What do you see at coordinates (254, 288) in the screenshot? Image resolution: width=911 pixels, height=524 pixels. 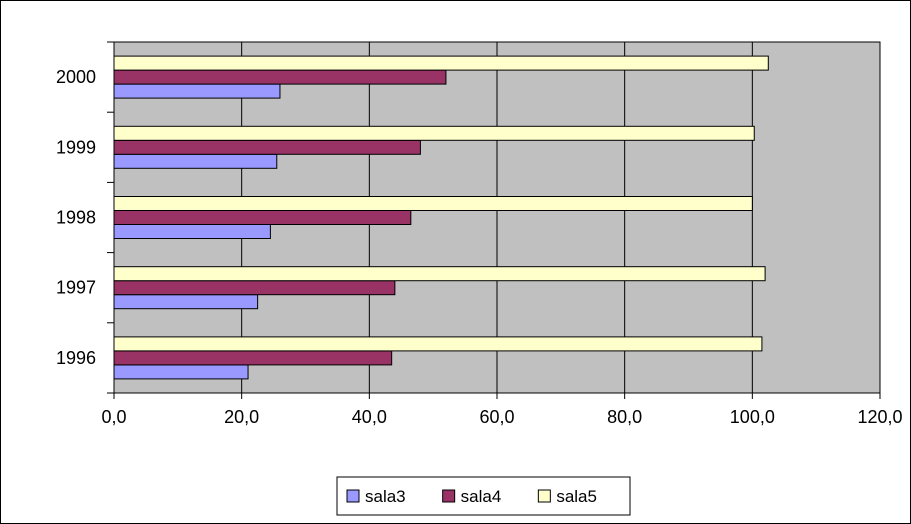 I see `bar-sala4-1997` at bounding box center [254, 288].